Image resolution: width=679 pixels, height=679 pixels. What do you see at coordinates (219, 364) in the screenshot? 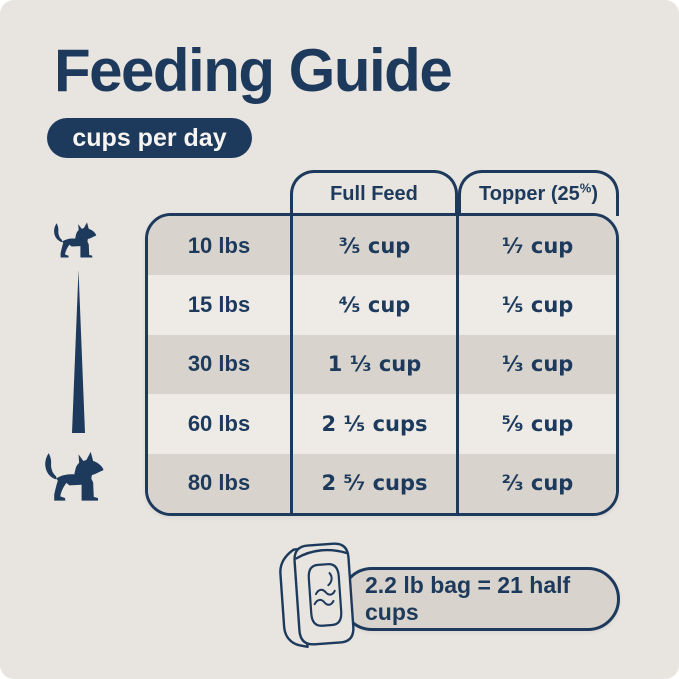
I see `weight-cell: 30 lbs` at bounding box center [219, 364].